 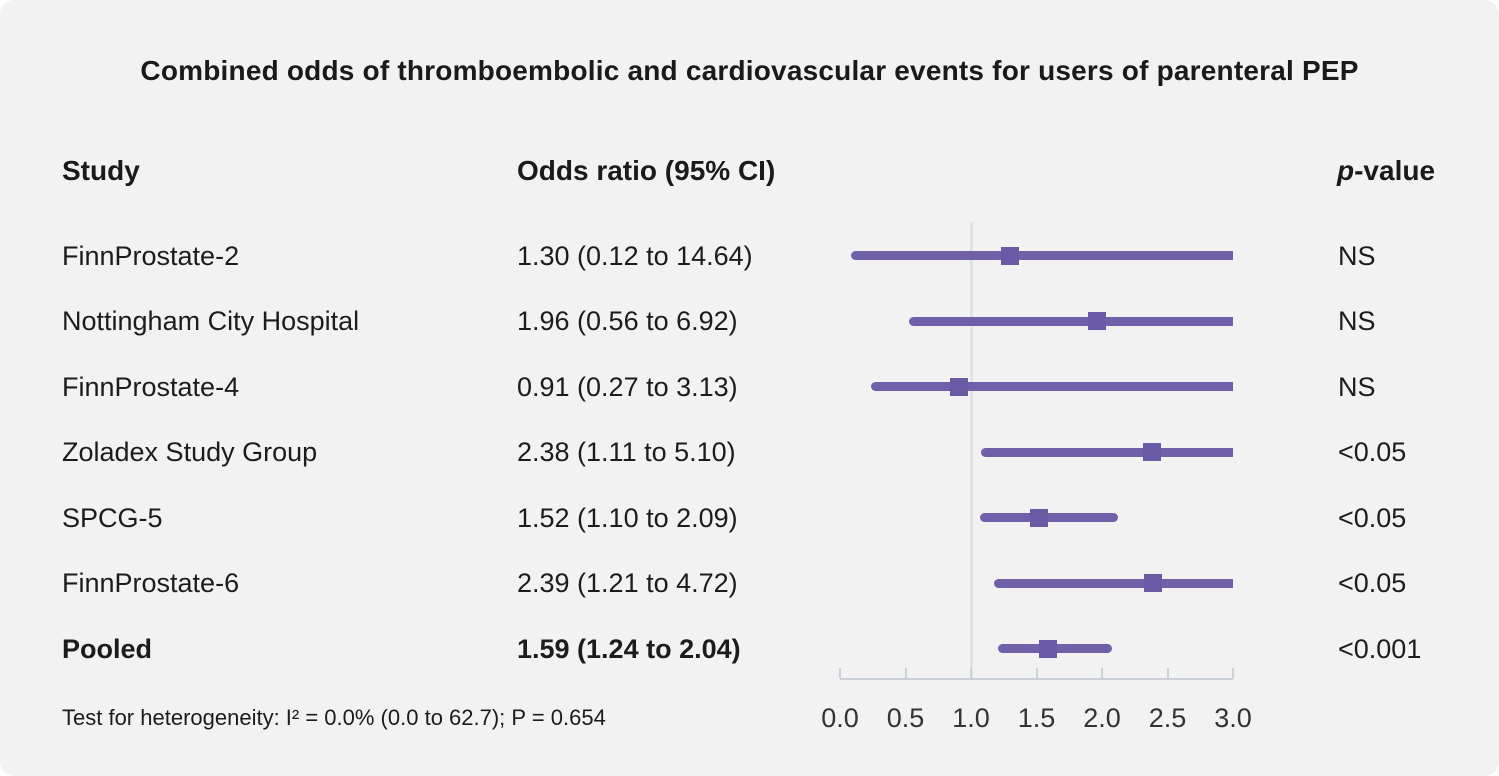 What do you see at coordinates (151, 386) in the screenshot?
I see `study-label: FinnProstate-4` at bounding box center [151, 386].